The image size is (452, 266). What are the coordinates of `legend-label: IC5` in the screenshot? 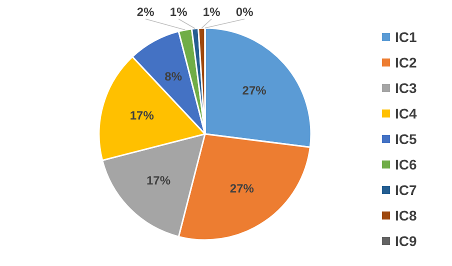 It's located at (406, 139).